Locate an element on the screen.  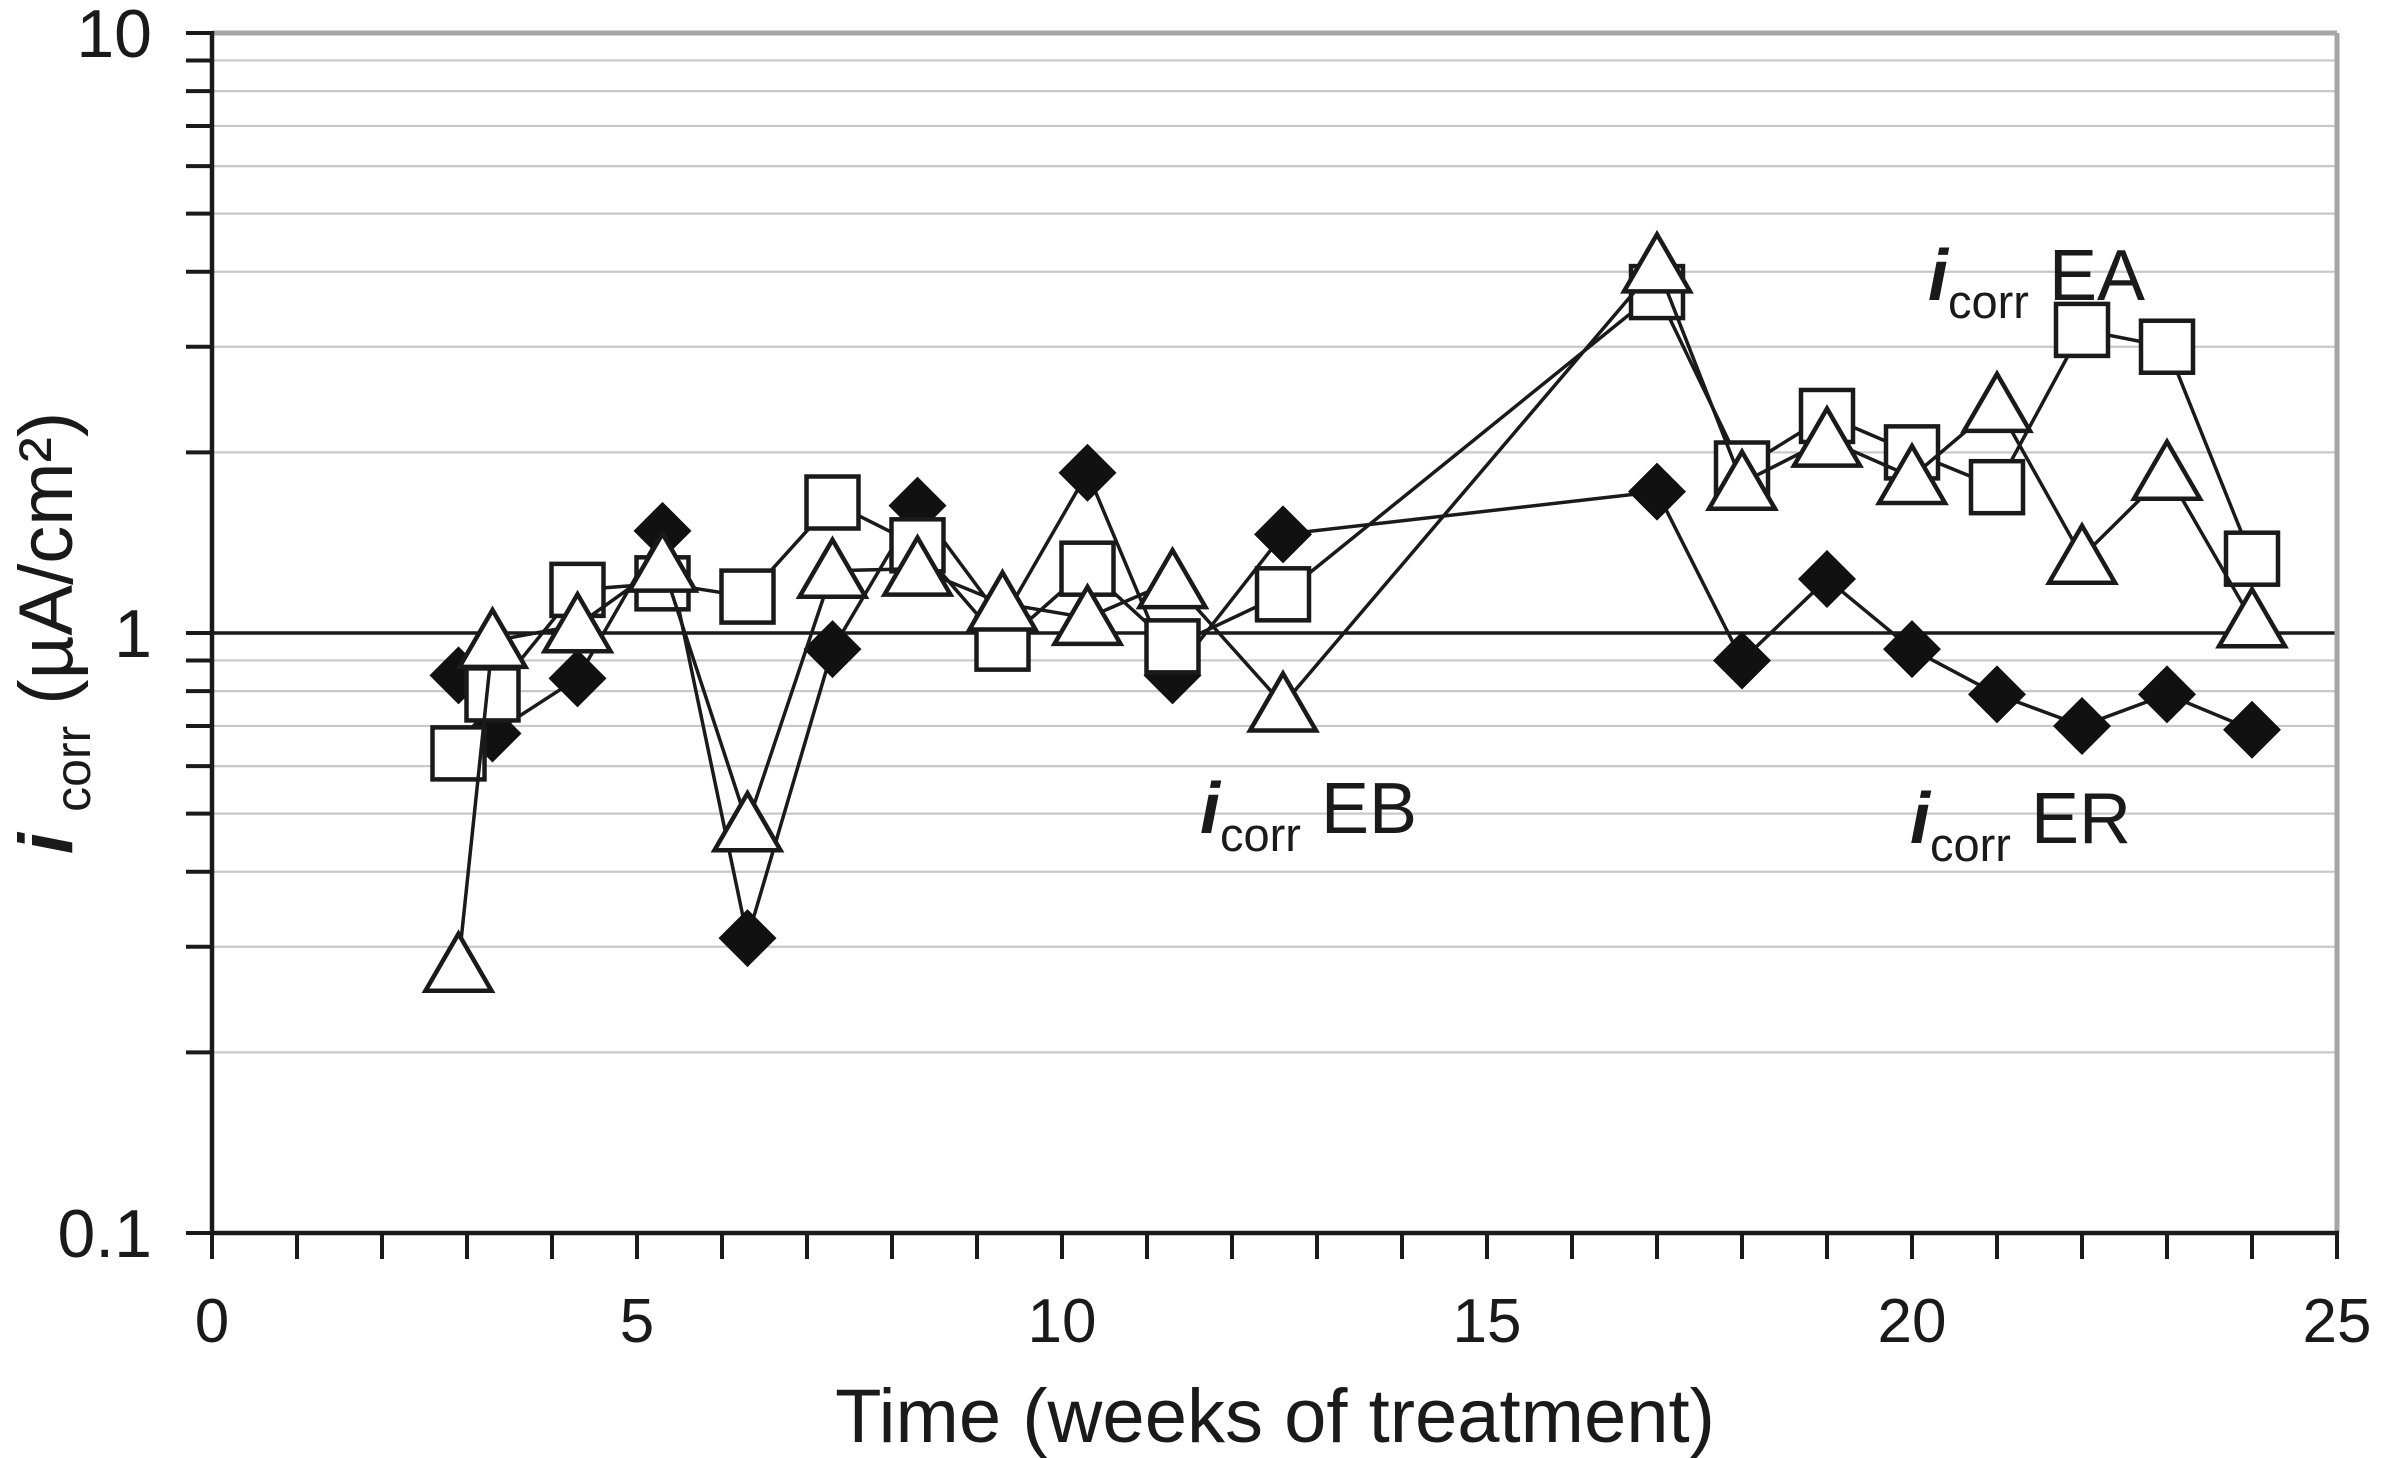
y-axis-title-units: (µA/cm²) is located at coordinates (46, 558).